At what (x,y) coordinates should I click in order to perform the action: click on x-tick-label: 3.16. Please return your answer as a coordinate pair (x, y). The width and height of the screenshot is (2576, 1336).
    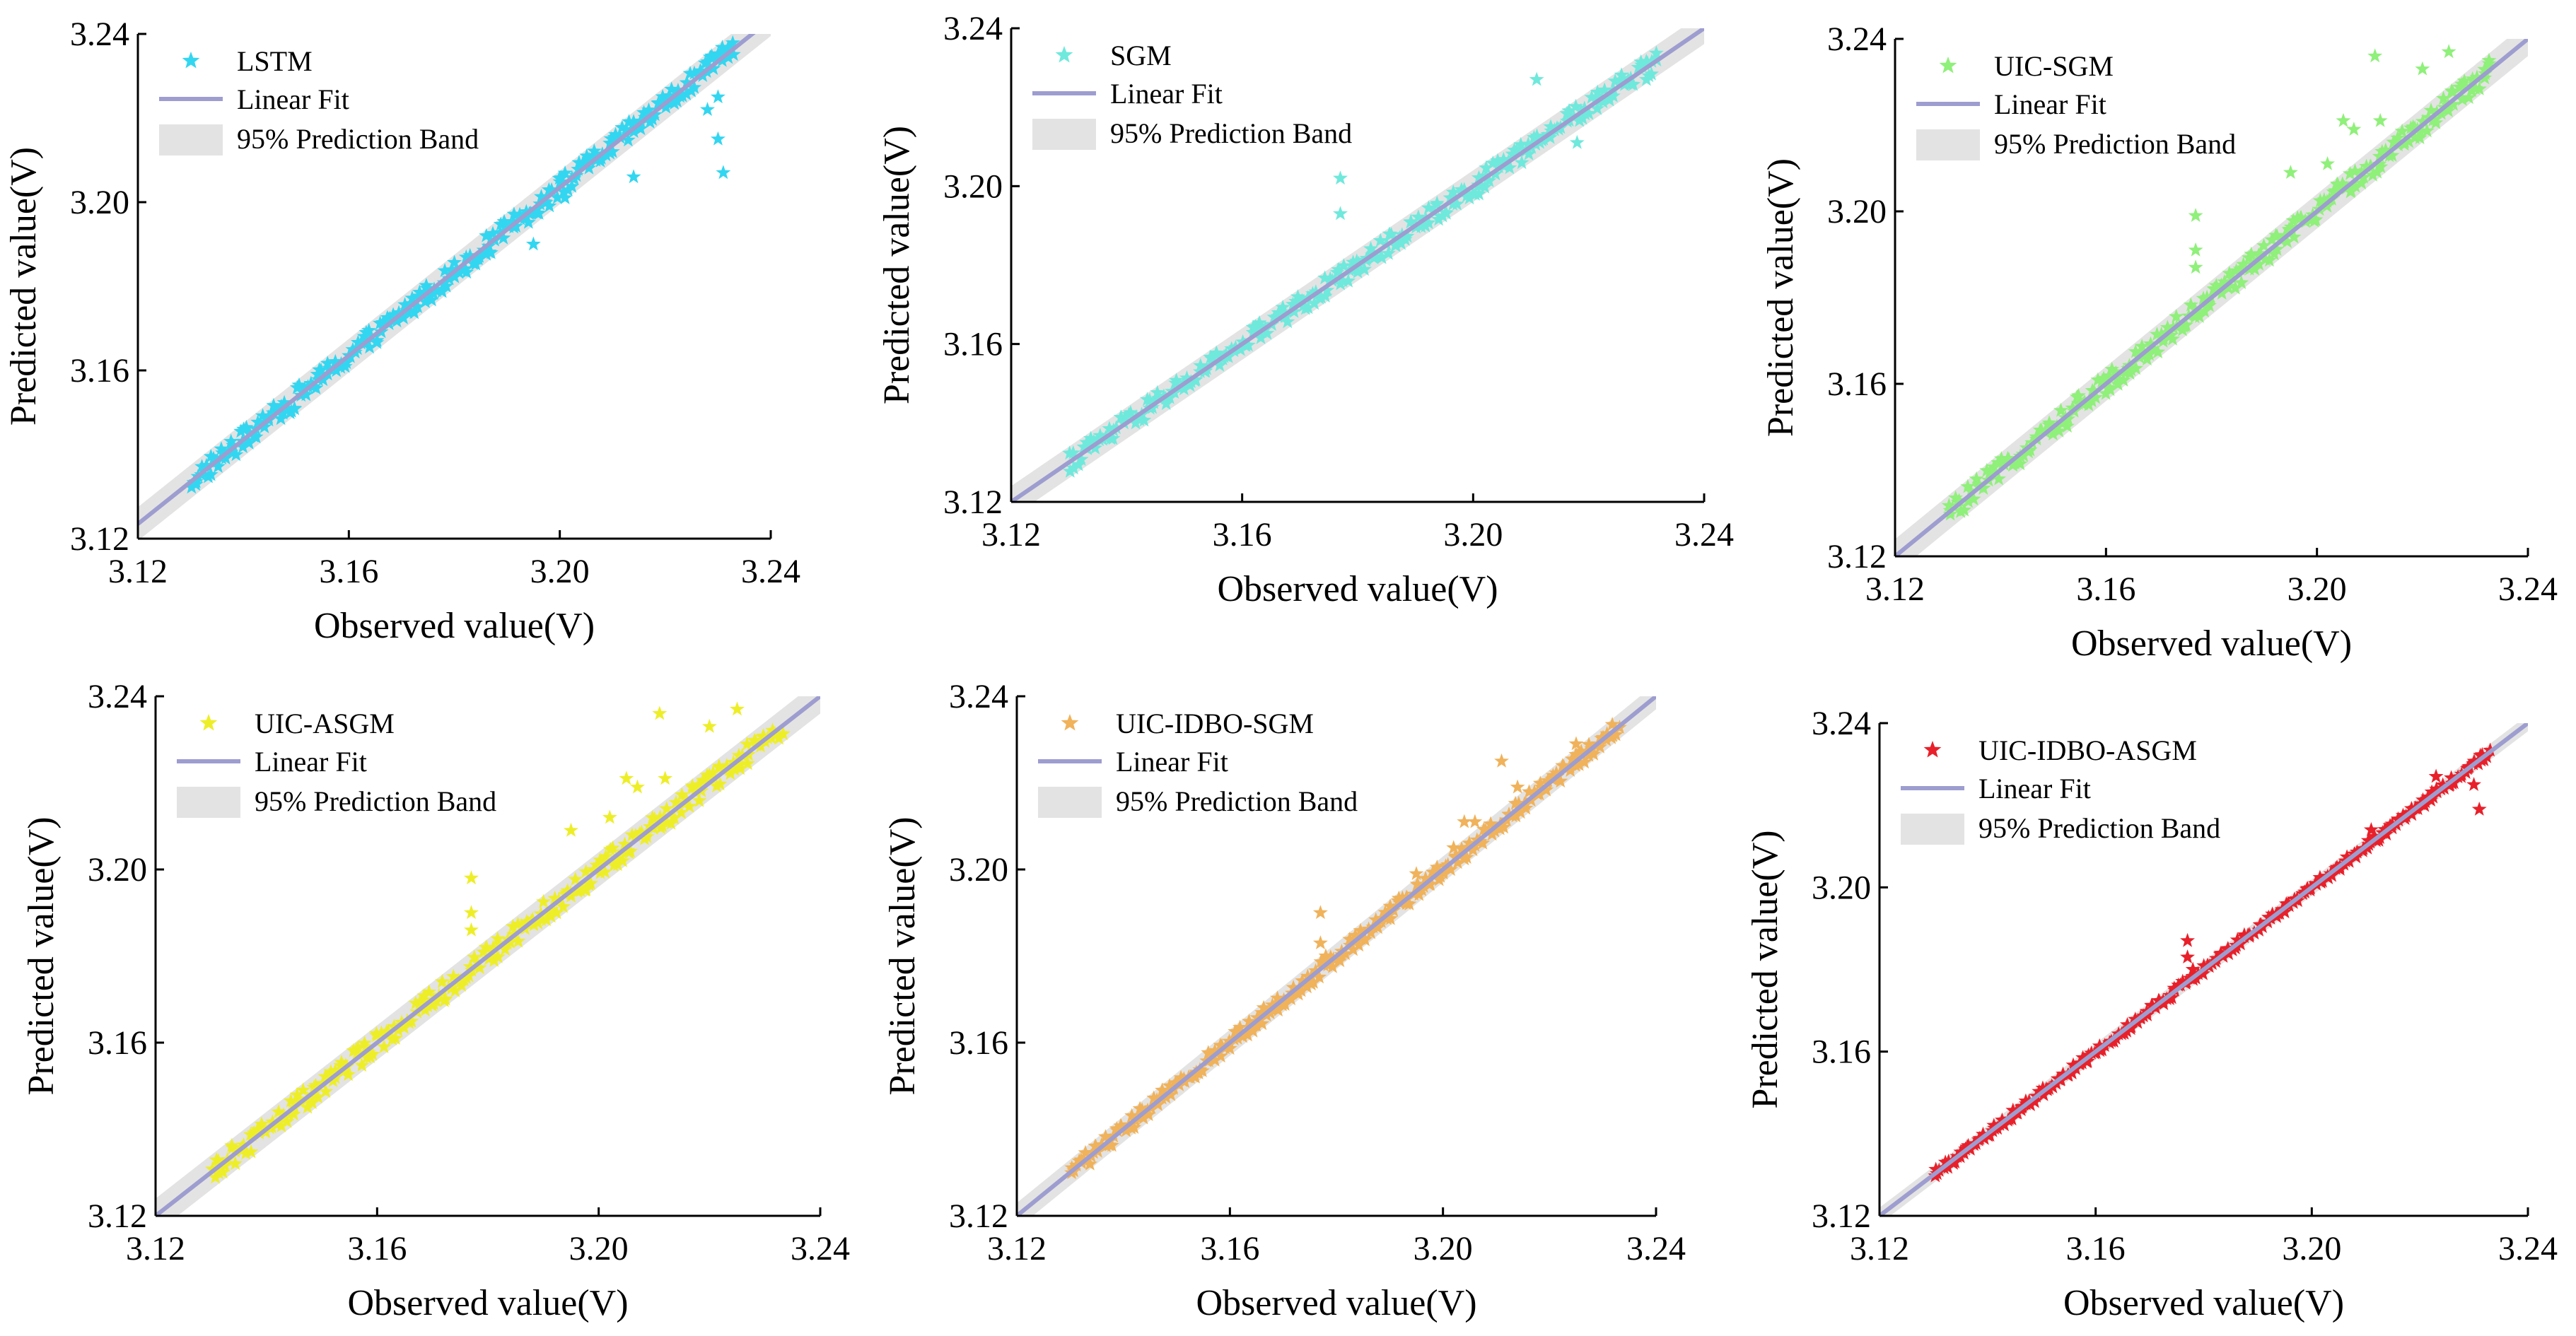
    Looking at the image, I should click on (348, 571).